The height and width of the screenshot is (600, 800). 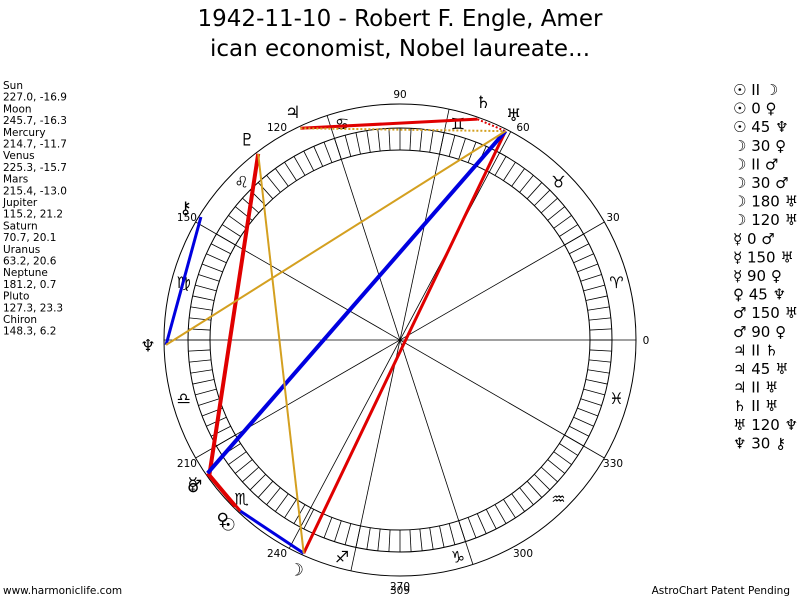 I want to click on zodiac-sign: ♒, so click(x=558, y=498).